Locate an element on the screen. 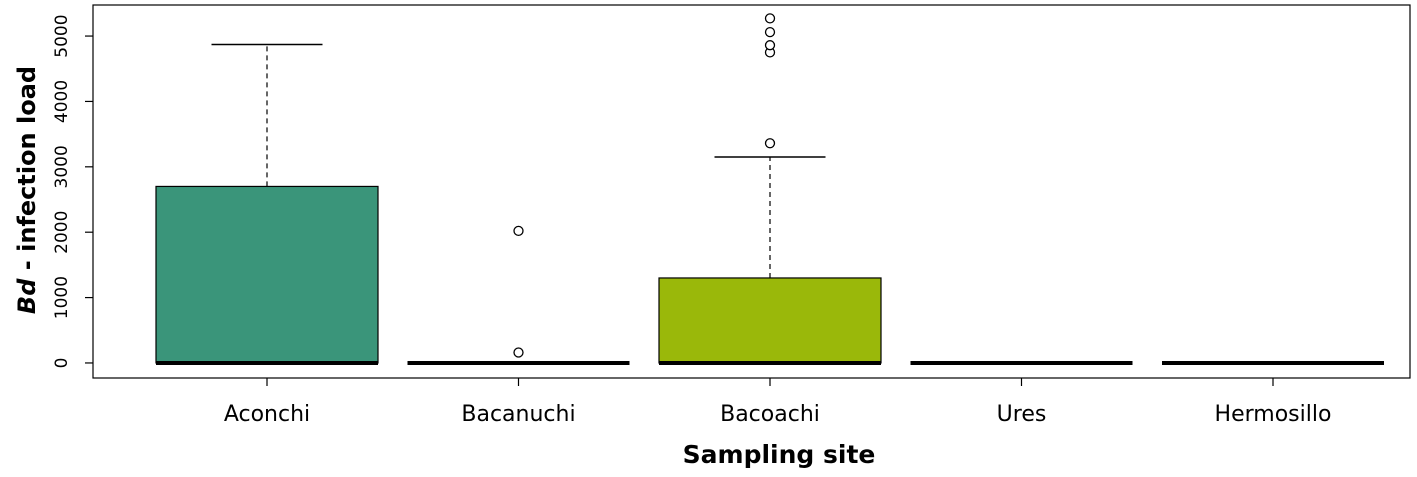  x-tick-label: Aconchi is located at coordinates (267, 414).